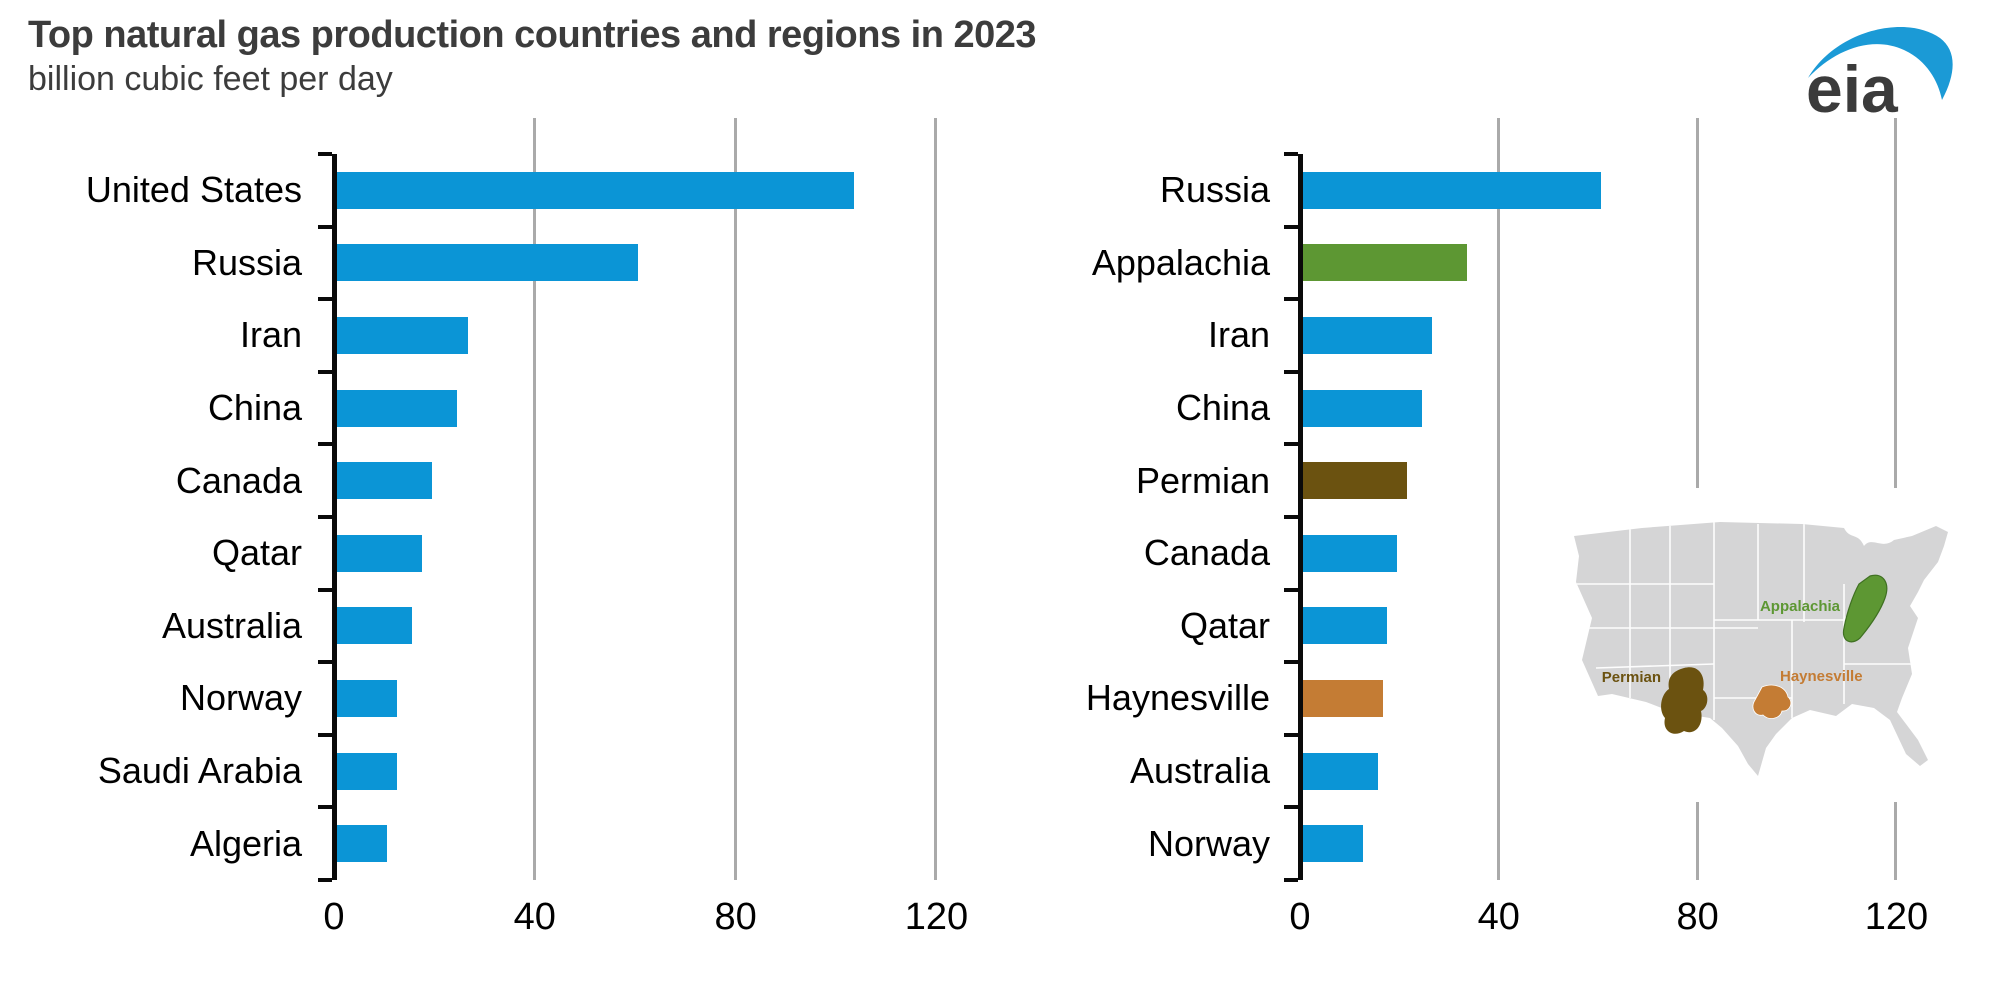  I want to click on category-label: Haynesville, so click(1177, 698).